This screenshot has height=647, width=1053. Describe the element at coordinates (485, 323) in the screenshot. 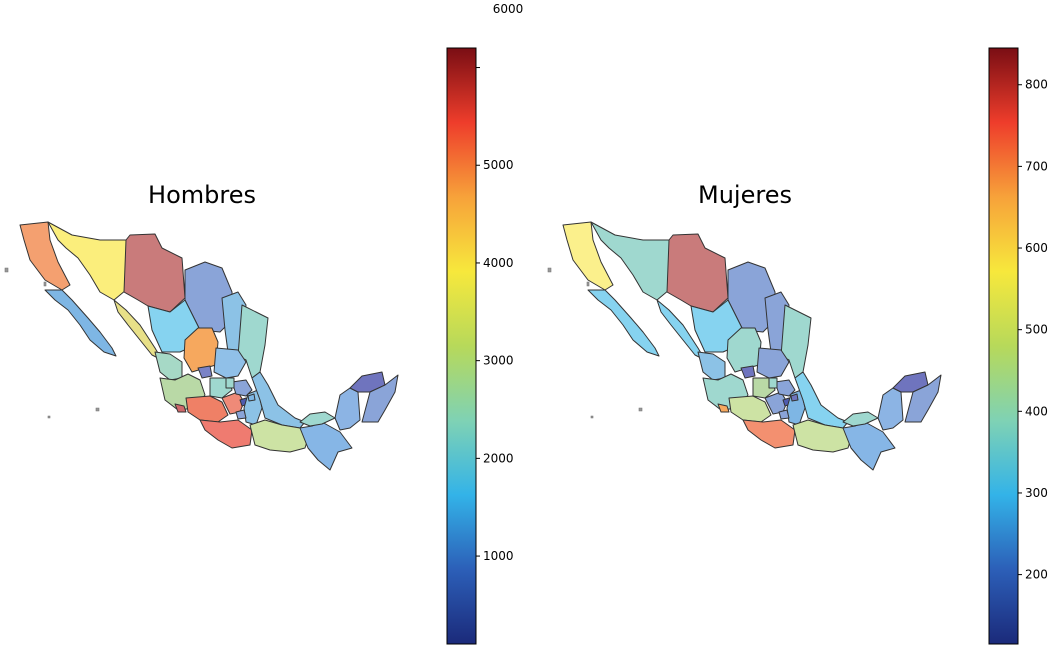

I see `colorbar: 1000 2000 3000 4000 5000 6000` at that location.